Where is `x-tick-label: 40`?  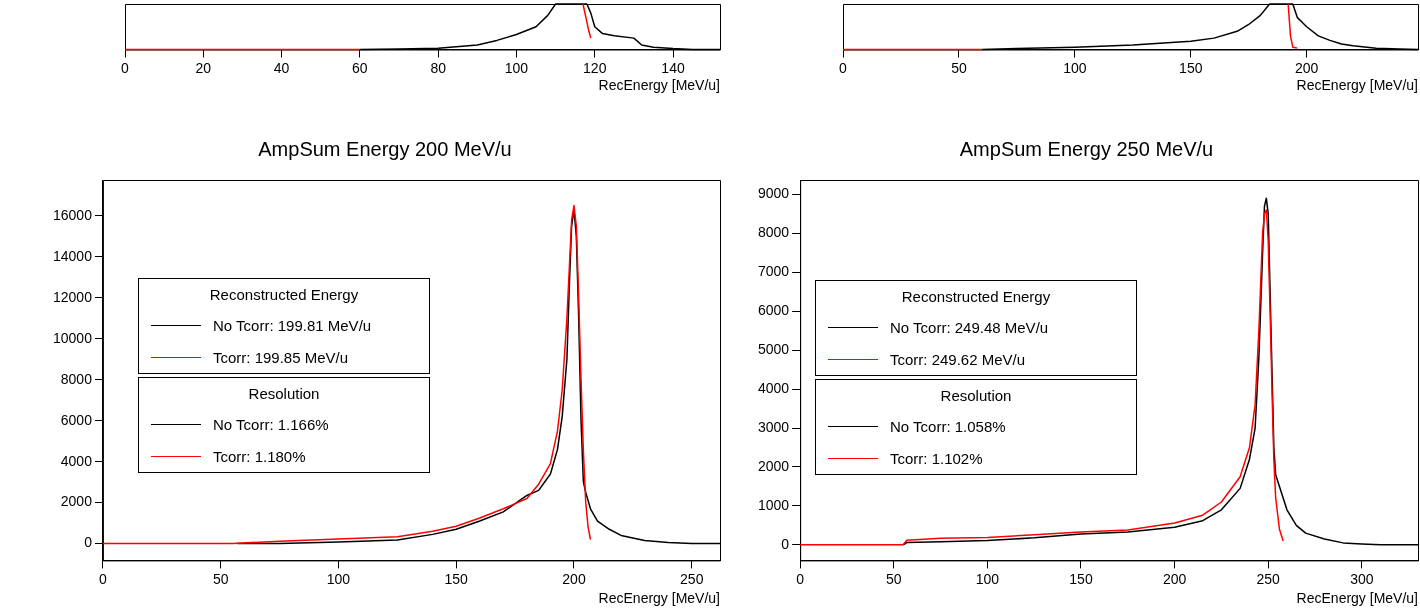
x-tick-label: 40 is located at coordinates (281, 67).